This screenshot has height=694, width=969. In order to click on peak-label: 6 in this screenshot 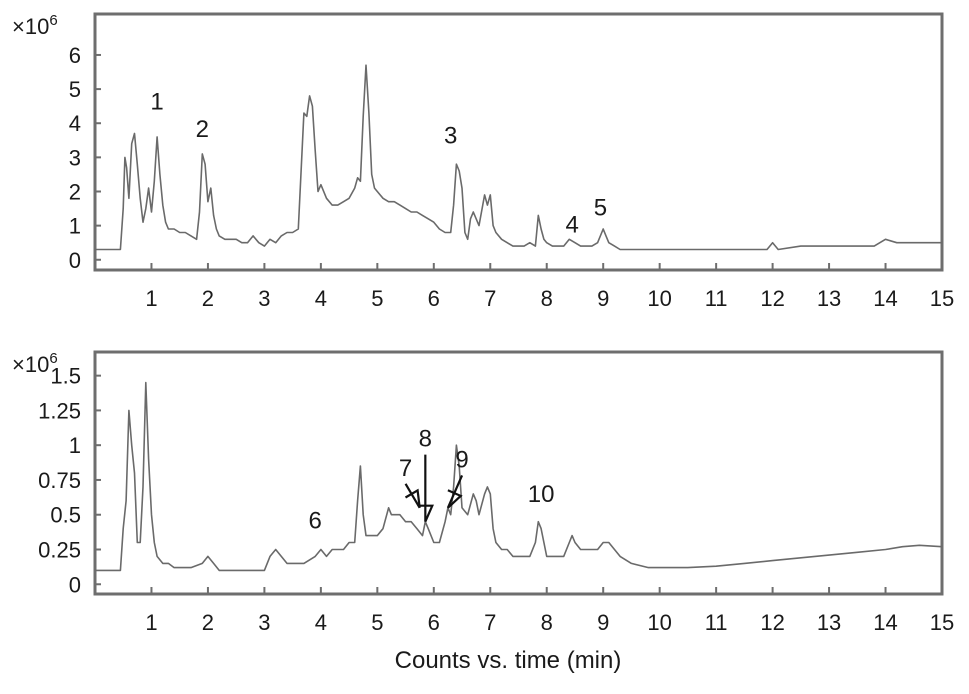, I will do `click(315, 521)`.